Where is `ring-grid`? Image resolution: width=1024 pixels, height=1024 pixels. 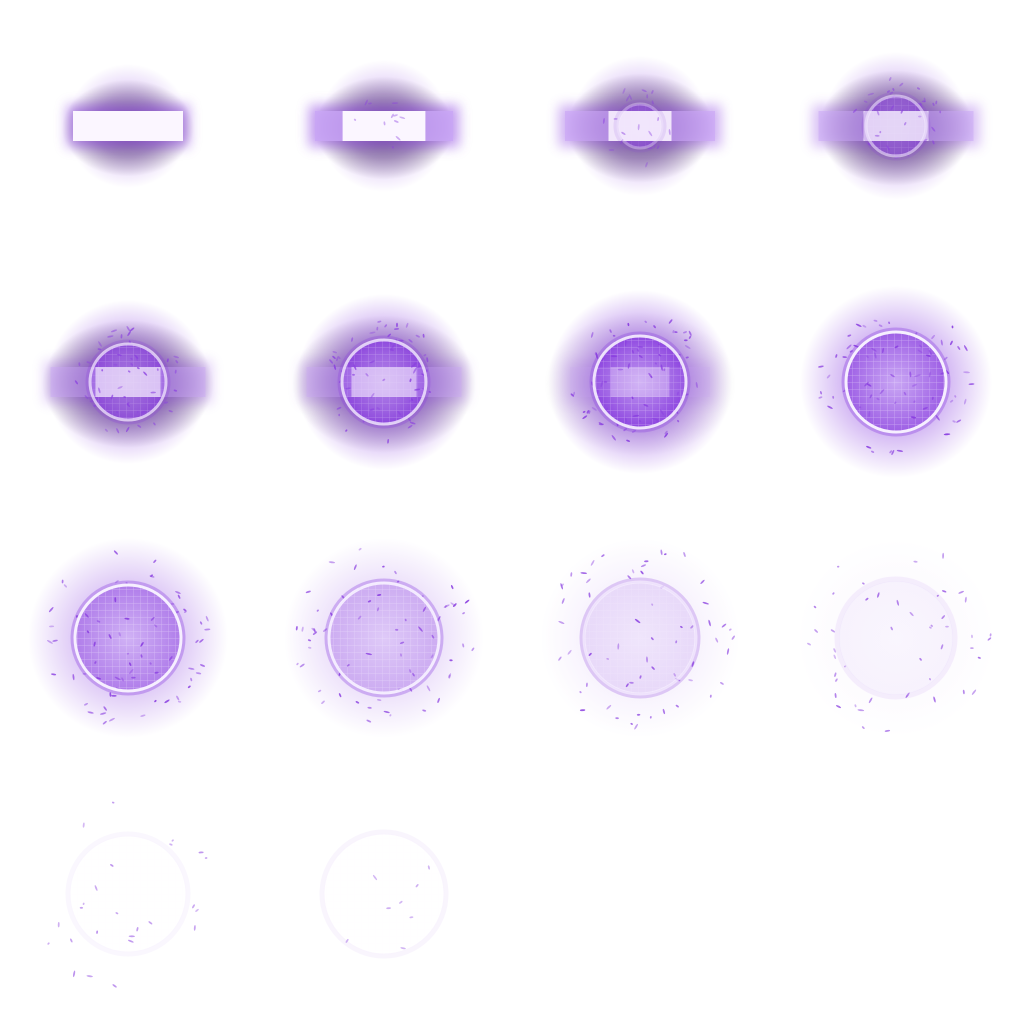
ring-grid is located at coordinates (640, 638).